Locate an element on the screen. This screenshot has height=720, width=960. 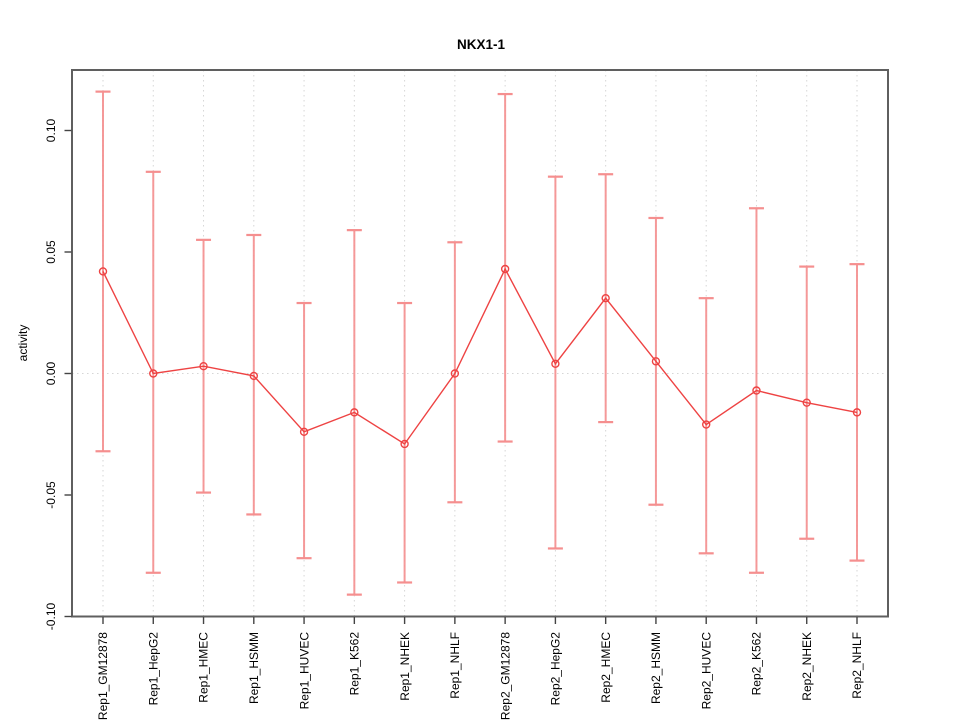
x-tick-label: Rep1_HSMM is located at coordinates (254, 668).